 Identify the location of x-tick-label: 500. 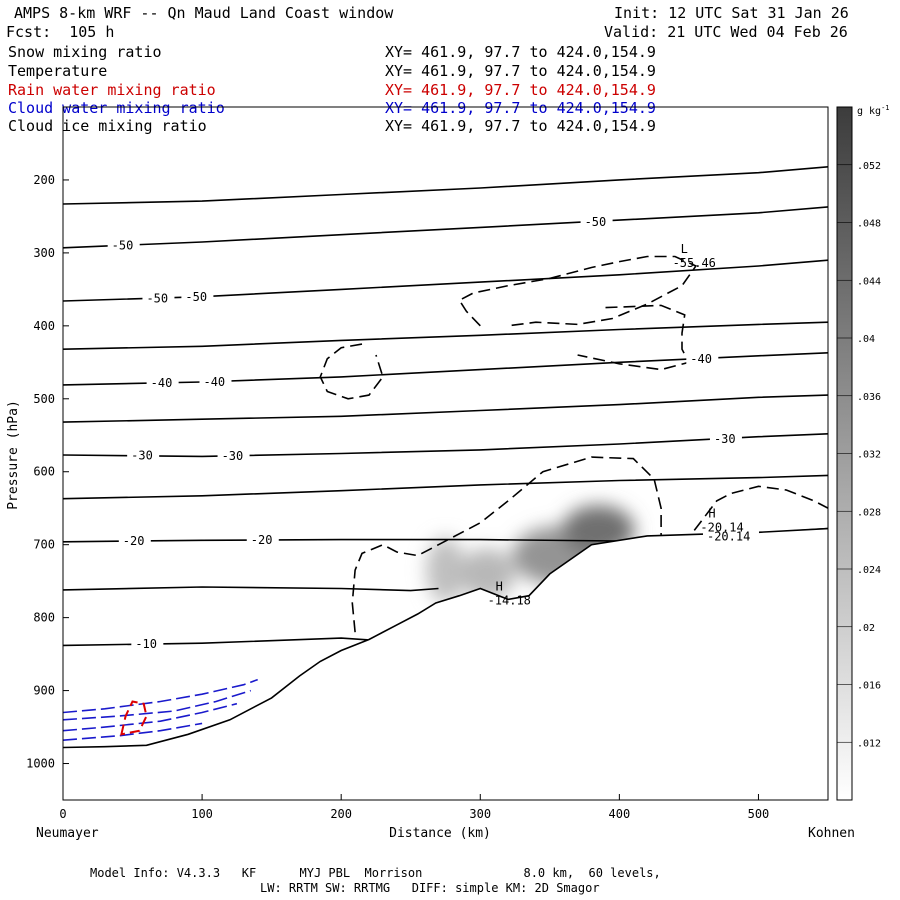
(759, 814).